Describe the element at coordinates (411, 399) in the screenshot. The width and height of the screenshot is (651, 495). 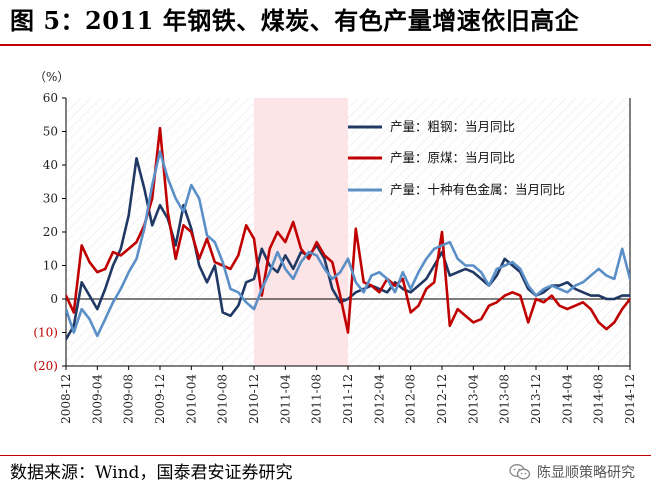
I see `x-tick-label: 2012-08` at that location.